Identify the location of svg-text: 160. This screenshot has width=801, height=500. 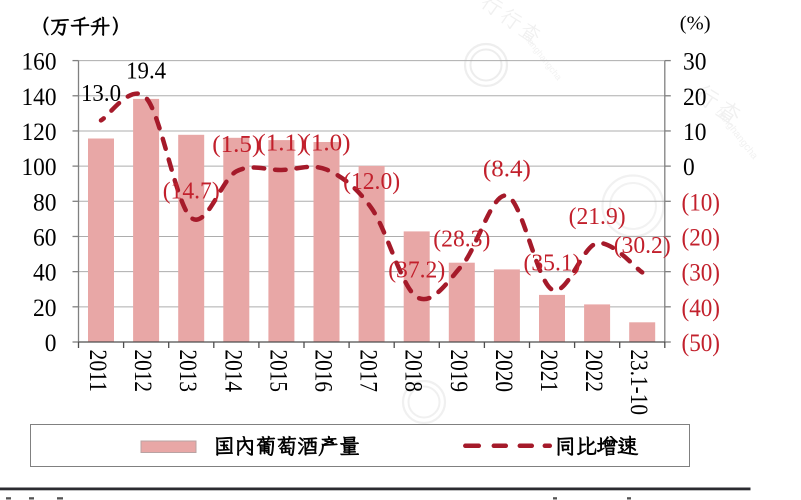
(39, 62).